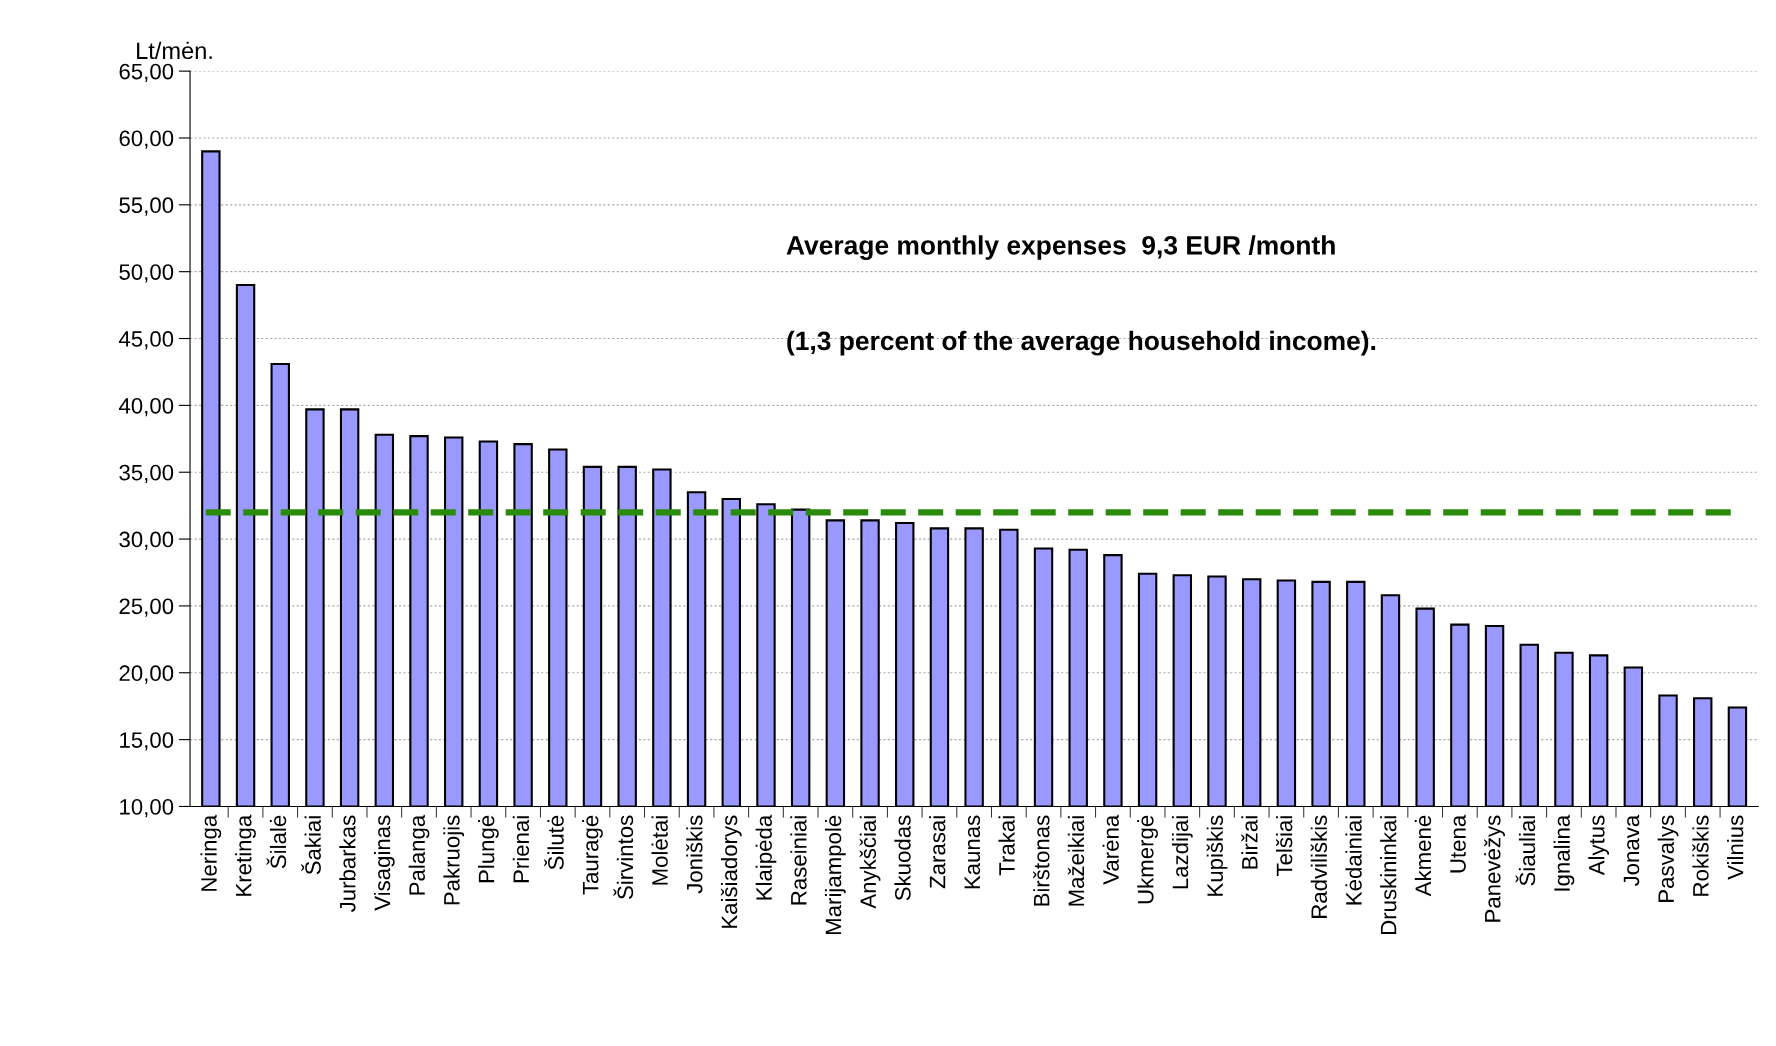 The image size is (1776, 1046). Describe the element at coordinates (1735, 847) in the screenshot. I see `x-tick-label: Vilnius` at that location.